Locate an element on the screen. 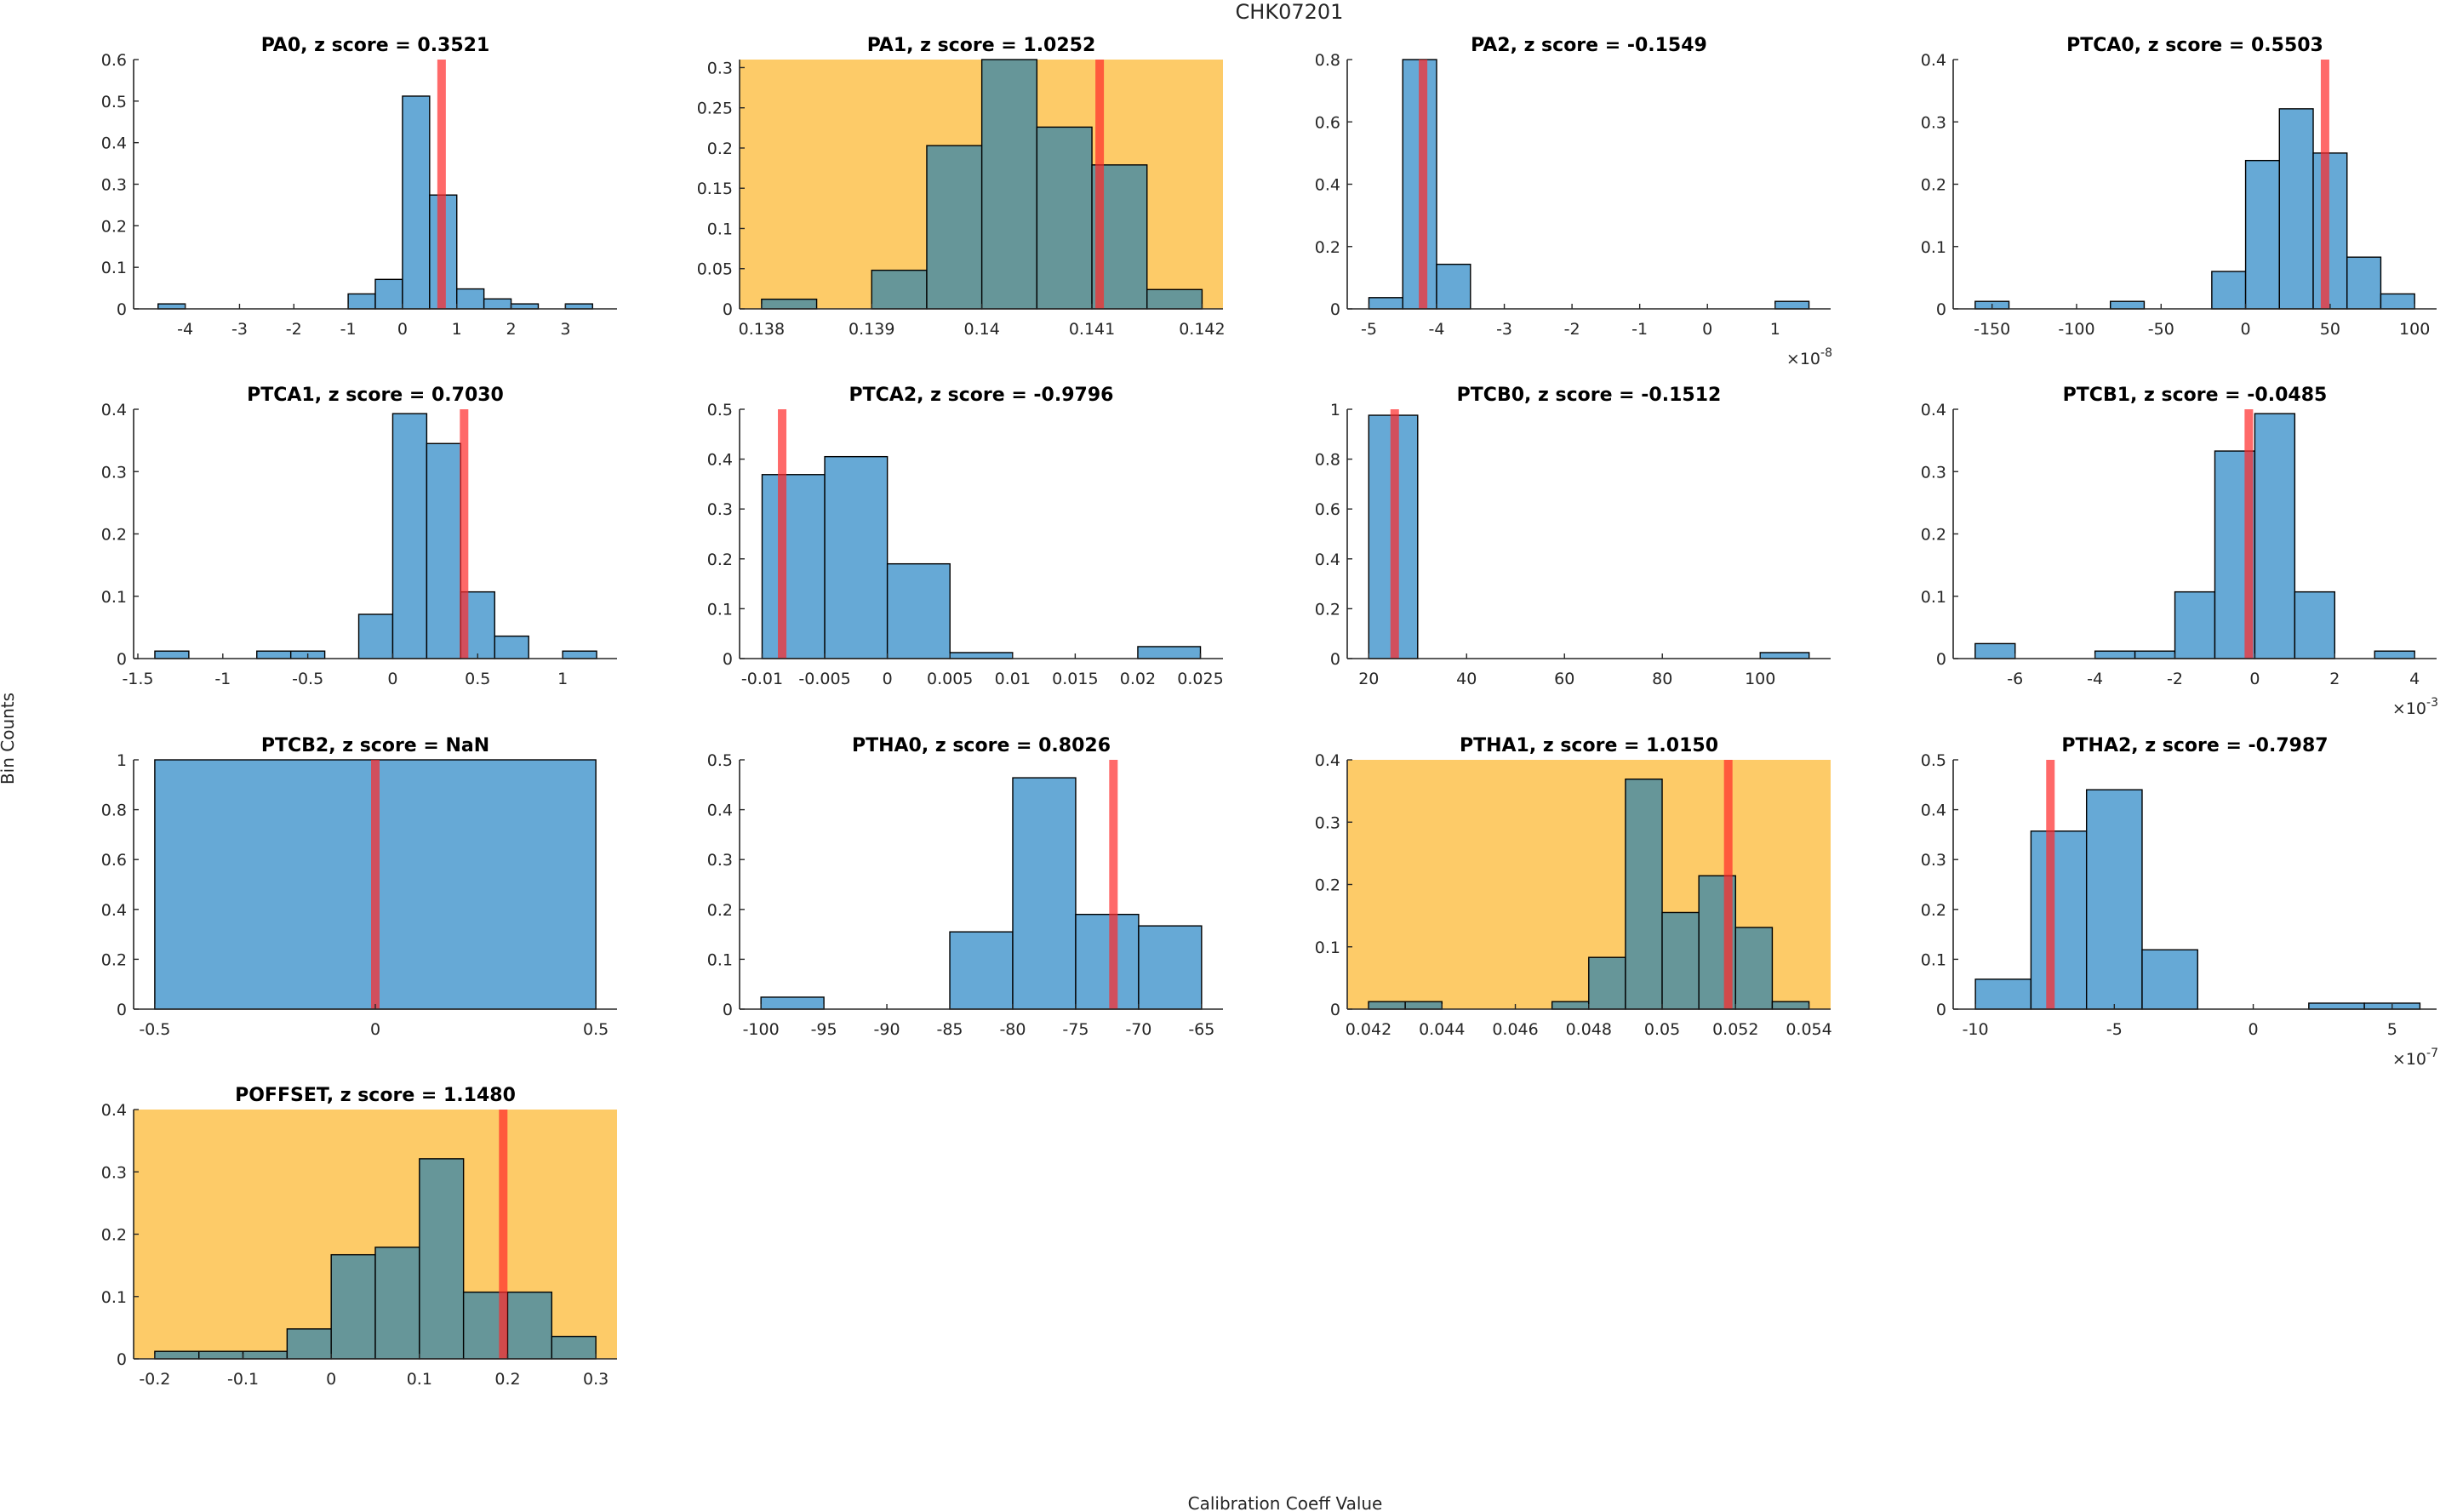 The height and width of the screenshot is (1512, 2440). subplot-title: PTHA1, z score = 1.0150 is located at coordinates (1589, 745).